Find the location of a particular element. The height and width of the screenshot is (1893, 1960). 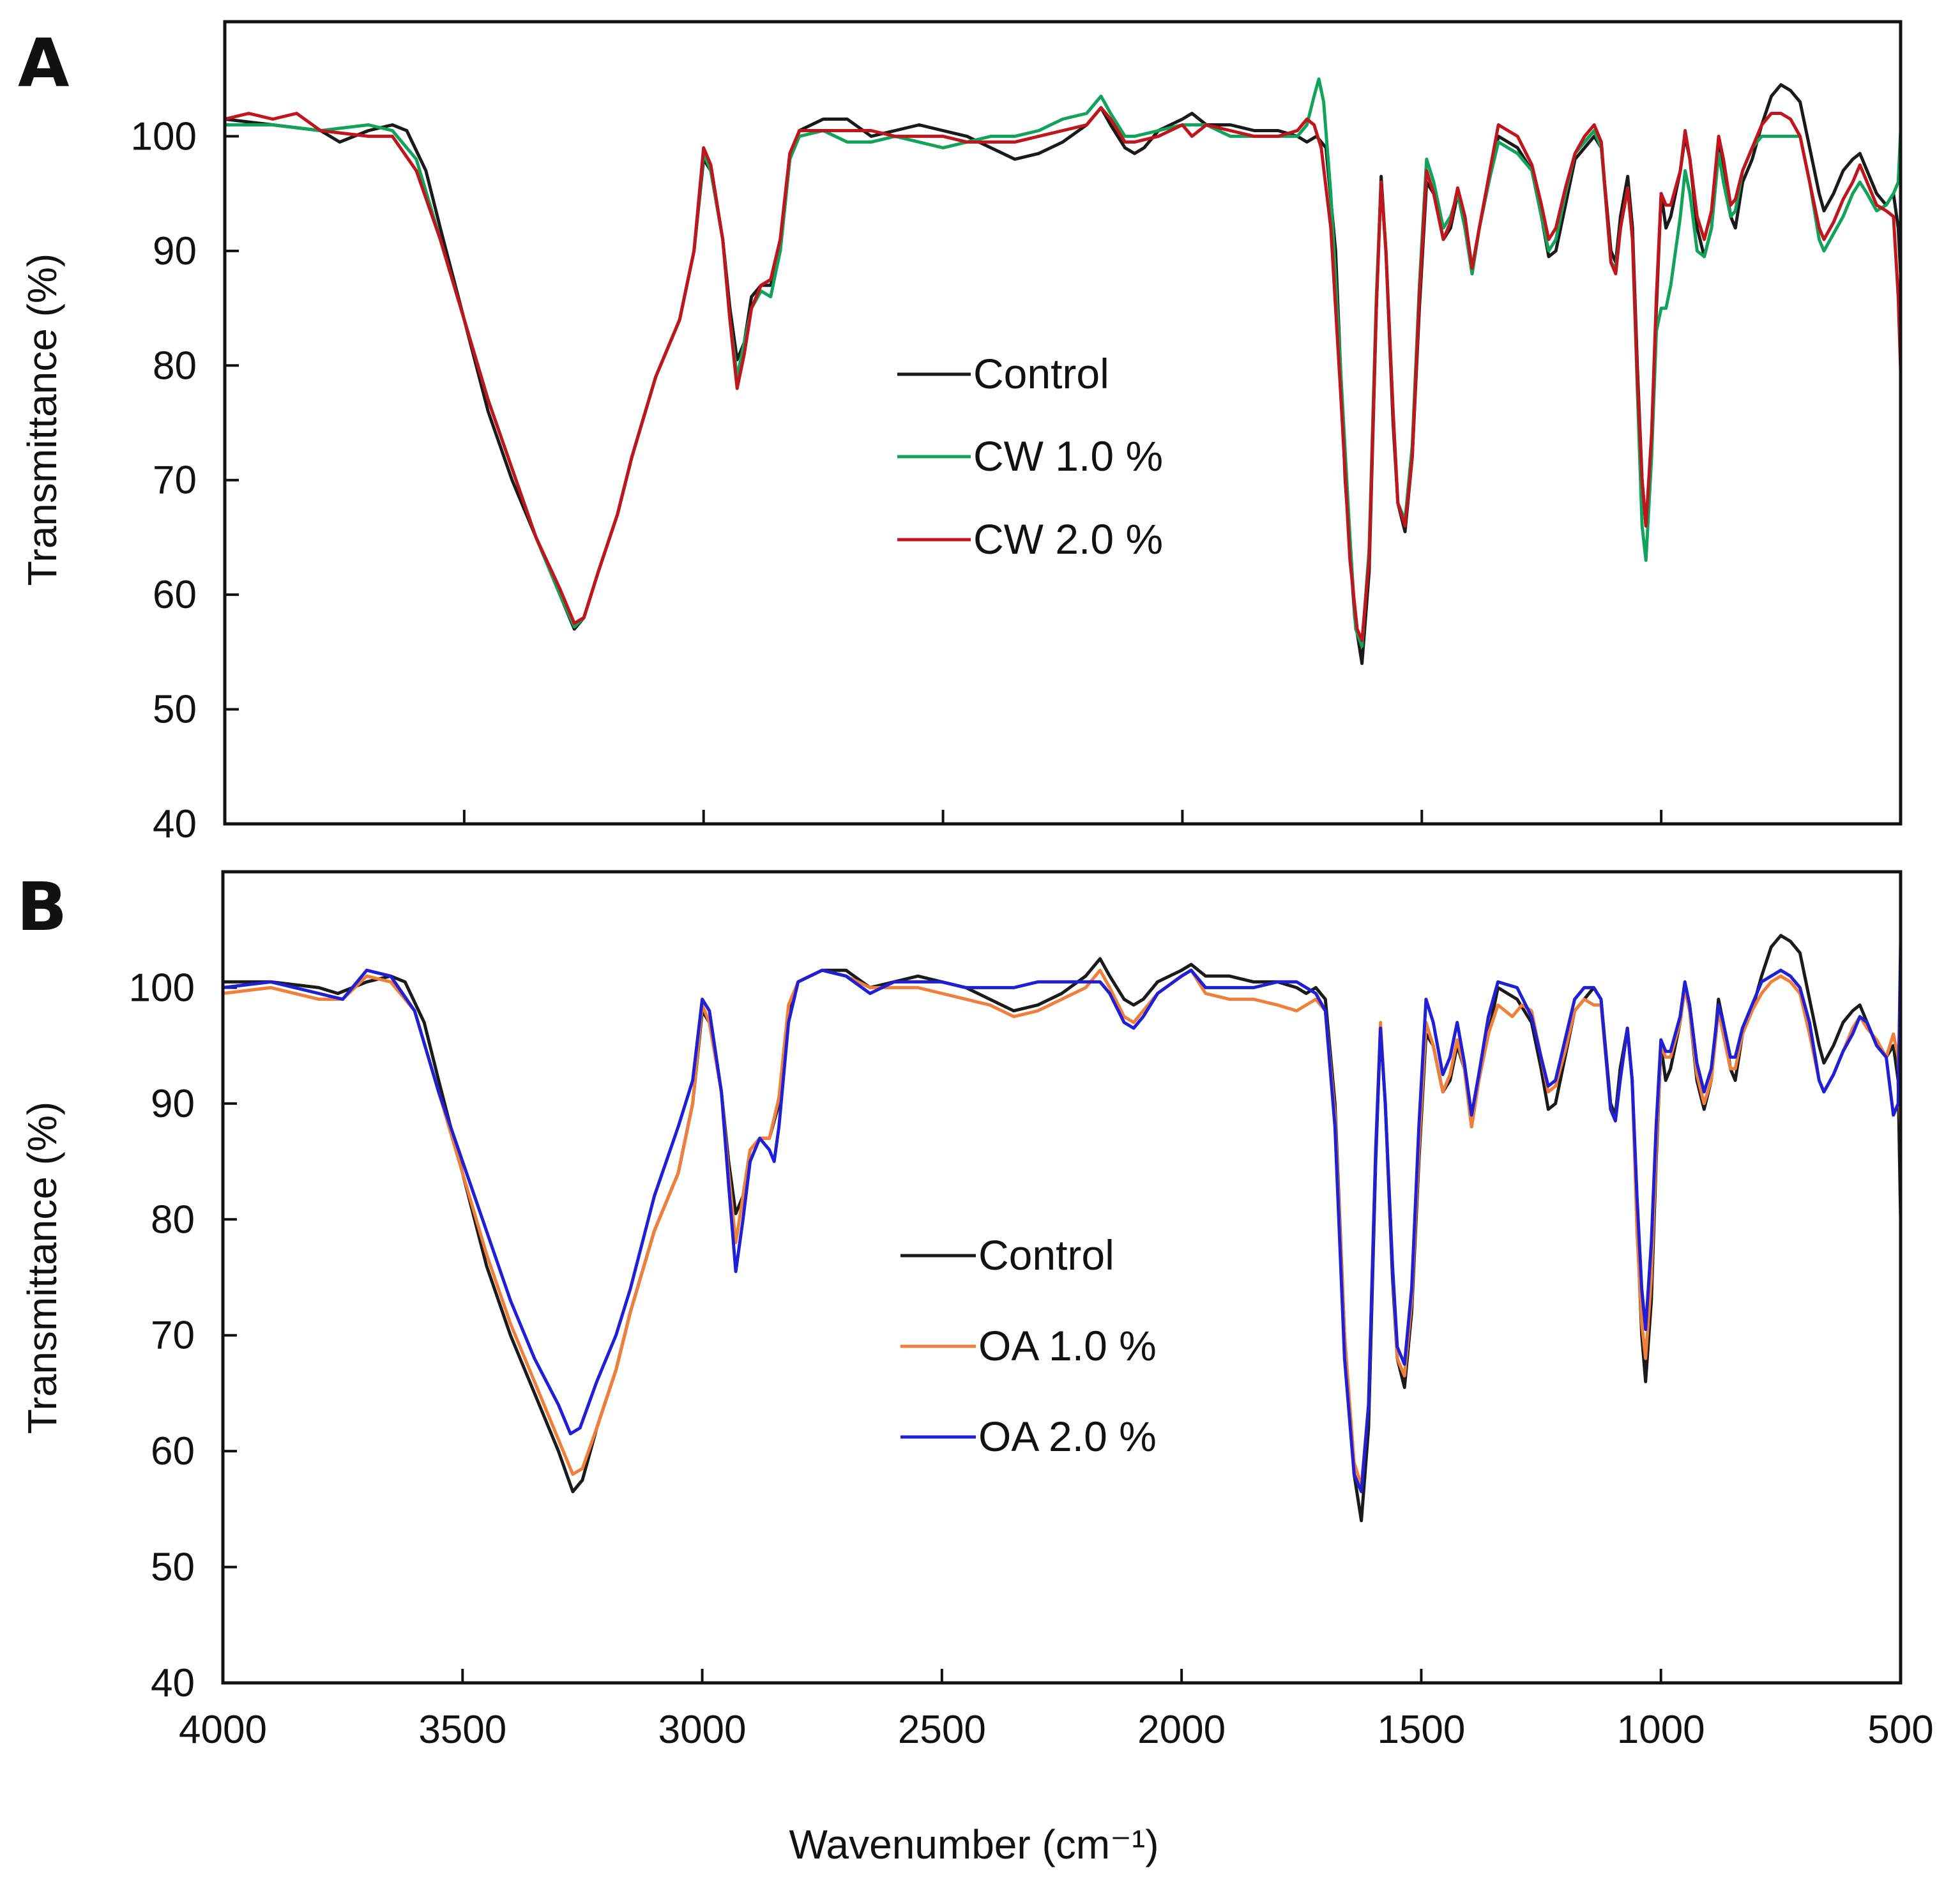

panel-b-xtick-label-3000: 3000 is located at coordinates (702, 1730).